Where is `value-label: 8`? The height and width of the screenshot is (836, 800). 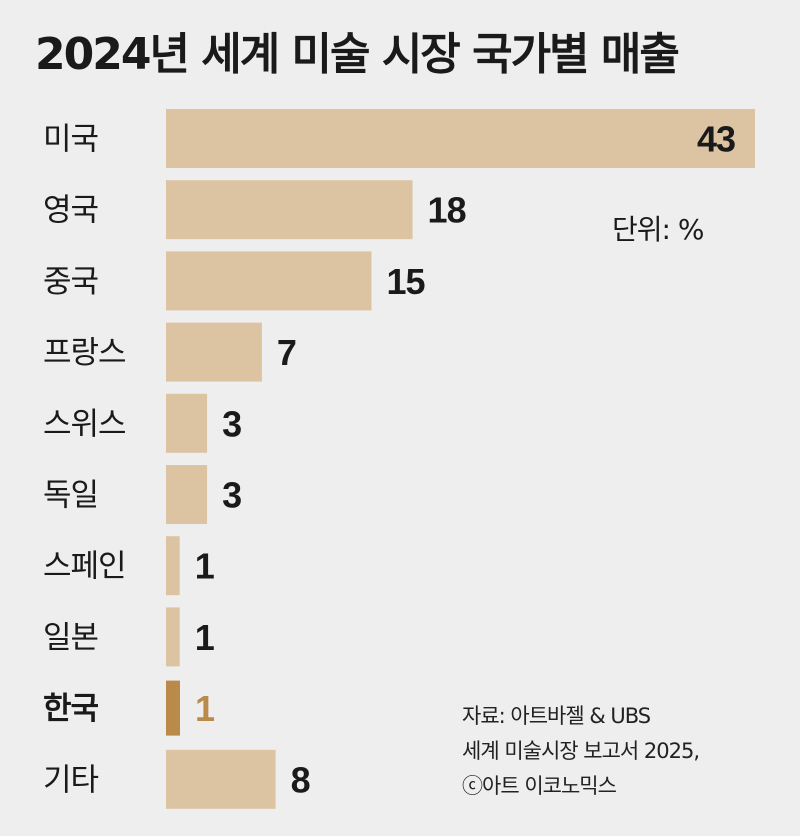 value-label: 8 is located at coordinates (300, 779).